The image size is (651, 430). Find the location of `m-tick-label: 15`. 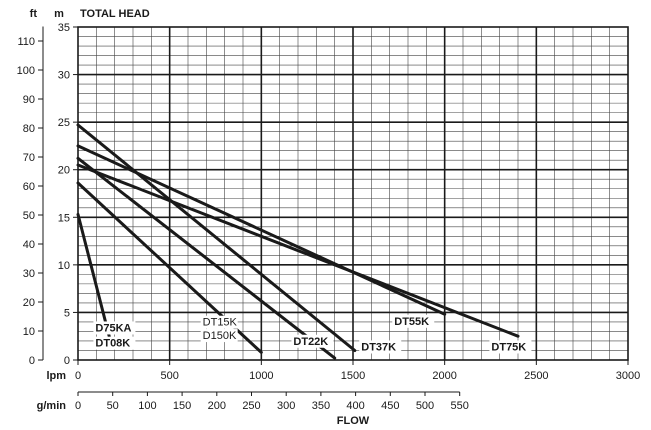

m-tick-label: 15 is located at coordinates (64, 218).